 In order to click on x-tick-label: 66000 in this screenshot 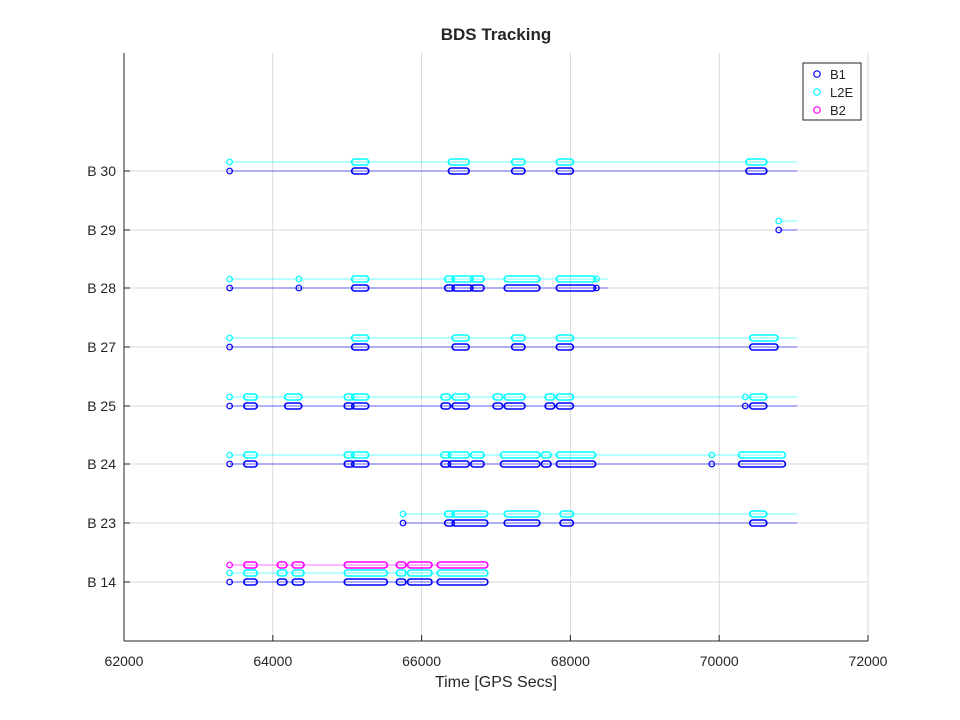, I will do `click(421, 661)`.